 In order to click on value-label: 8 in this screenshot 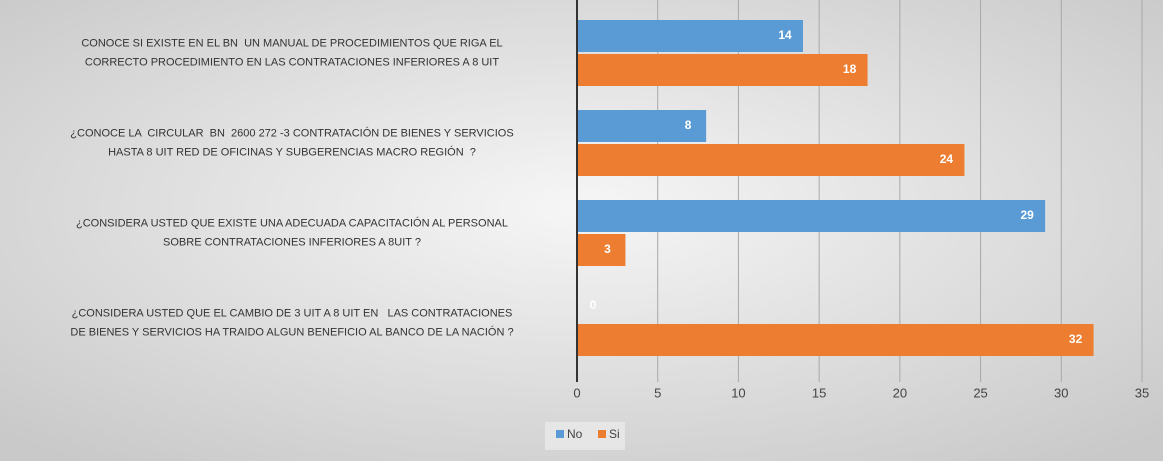, I will do `click(688, 125)`.